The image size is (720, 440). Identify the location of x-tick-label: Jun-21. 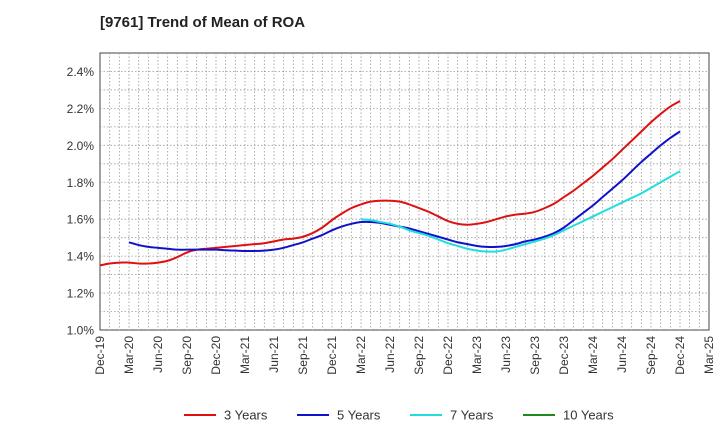
(274, 354).